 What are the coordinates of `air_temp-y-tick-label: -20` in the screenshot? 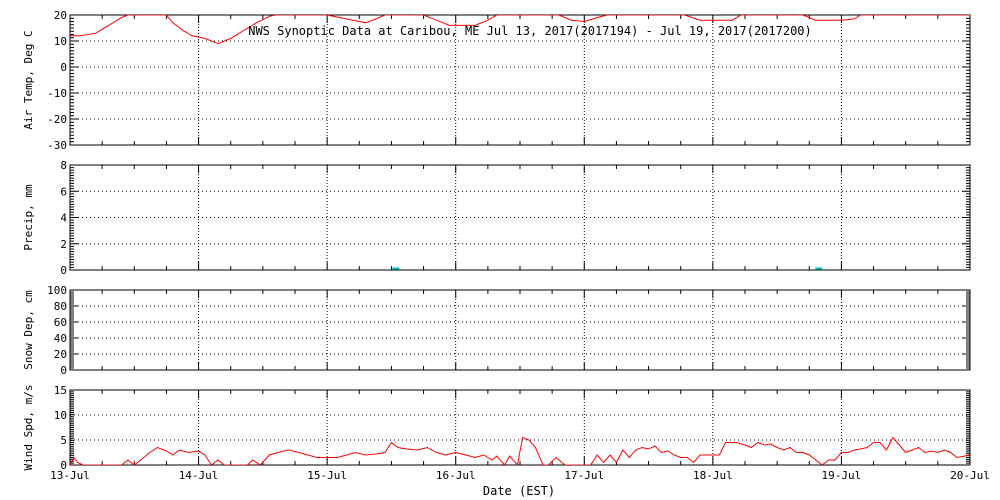 It's located at (57, 119).